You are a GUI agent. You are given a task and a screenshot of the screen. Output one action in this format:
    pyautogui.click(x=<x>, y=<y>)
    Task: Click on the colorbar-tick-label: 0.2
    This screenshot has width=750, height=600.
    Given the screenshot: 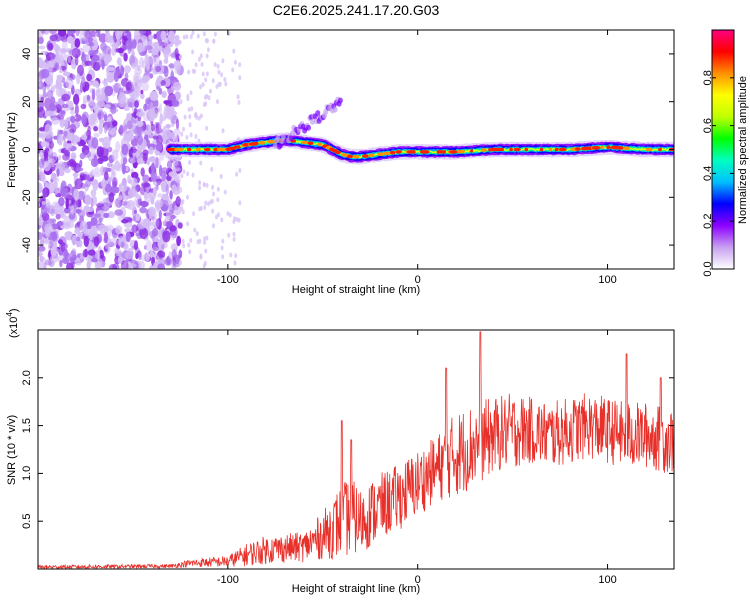 What is the action you would take?
    pyautogui.click(x=708, y=221)
    